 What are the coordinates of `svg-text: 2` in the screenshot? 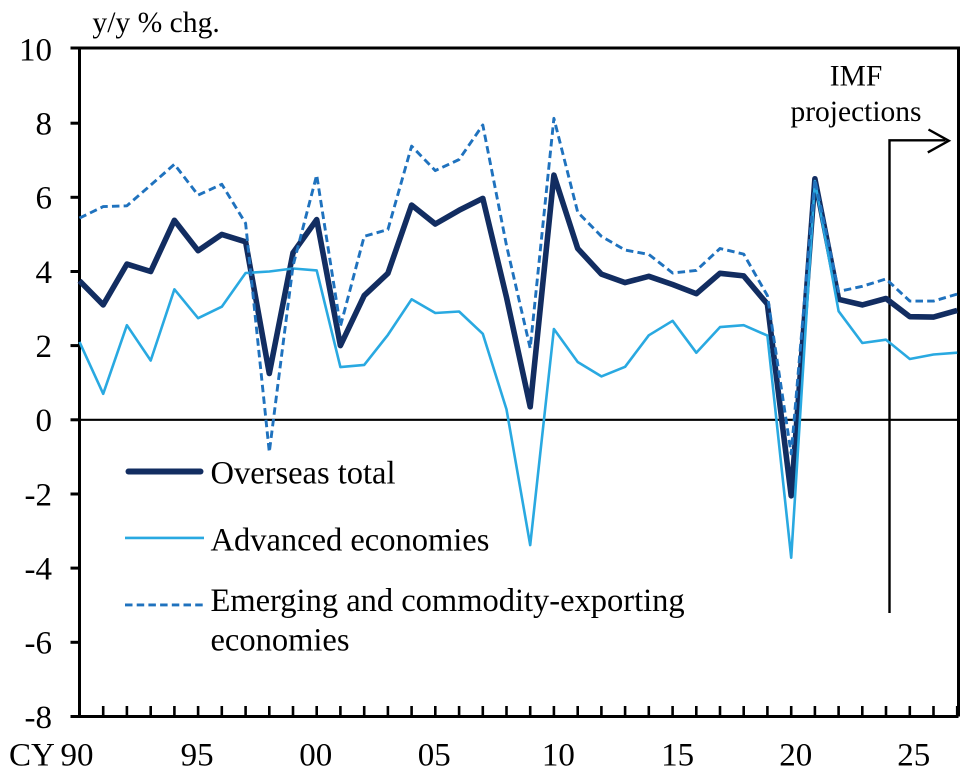 It's located at (44, 347).